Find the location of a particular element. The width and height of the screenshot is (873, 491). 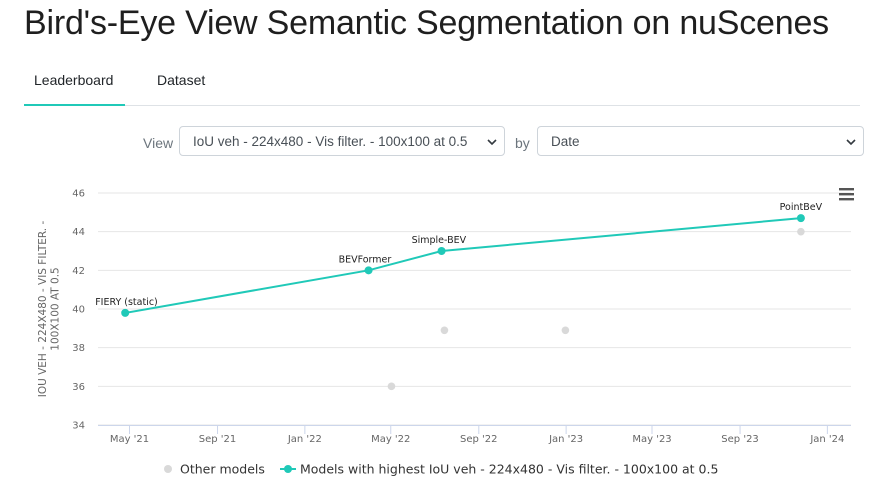

y-tick-label: 46 is located at coordinates (78, 194).